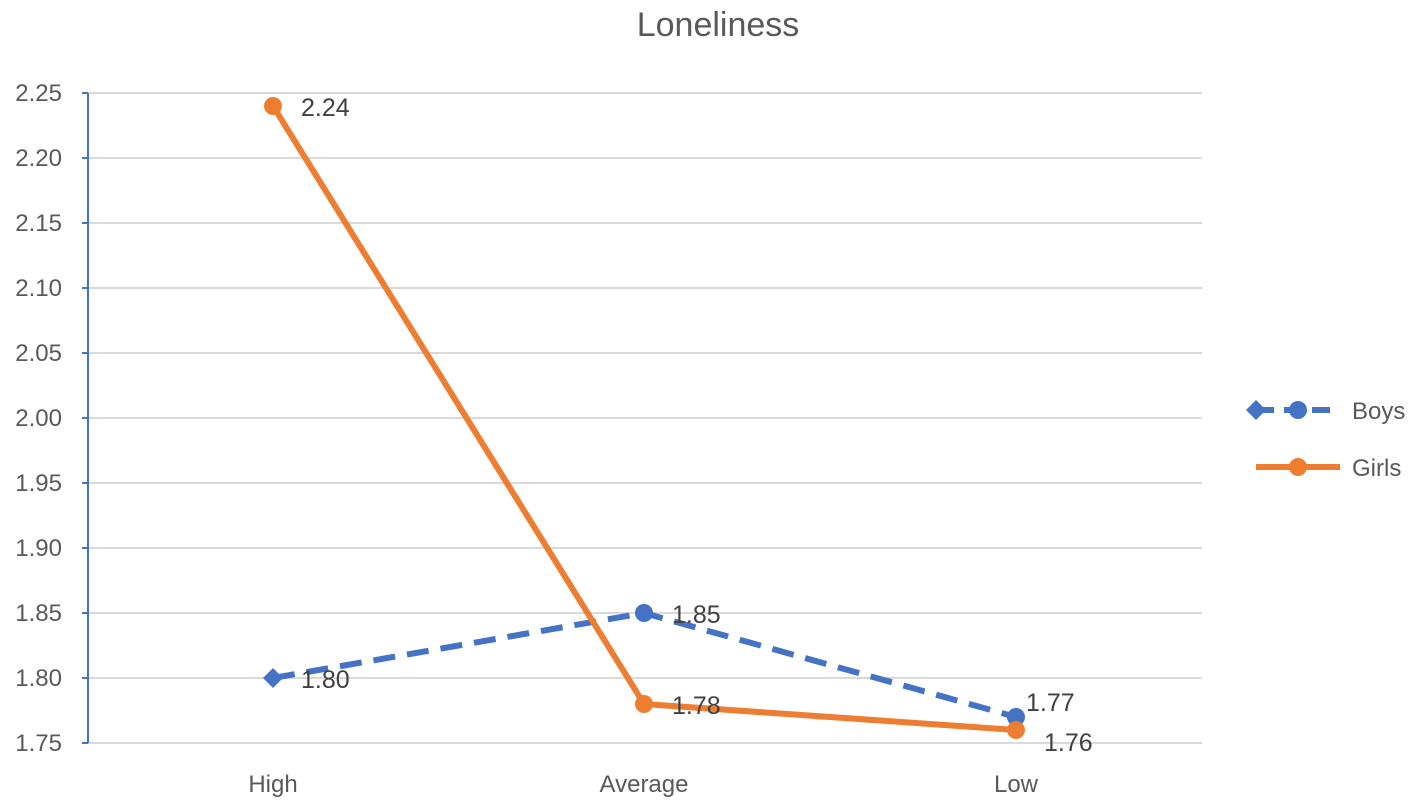 Image resolution: width=1418 pixels, height=804 pixels. I want to click on y-tick-label: 1.90, so click(38, 548).